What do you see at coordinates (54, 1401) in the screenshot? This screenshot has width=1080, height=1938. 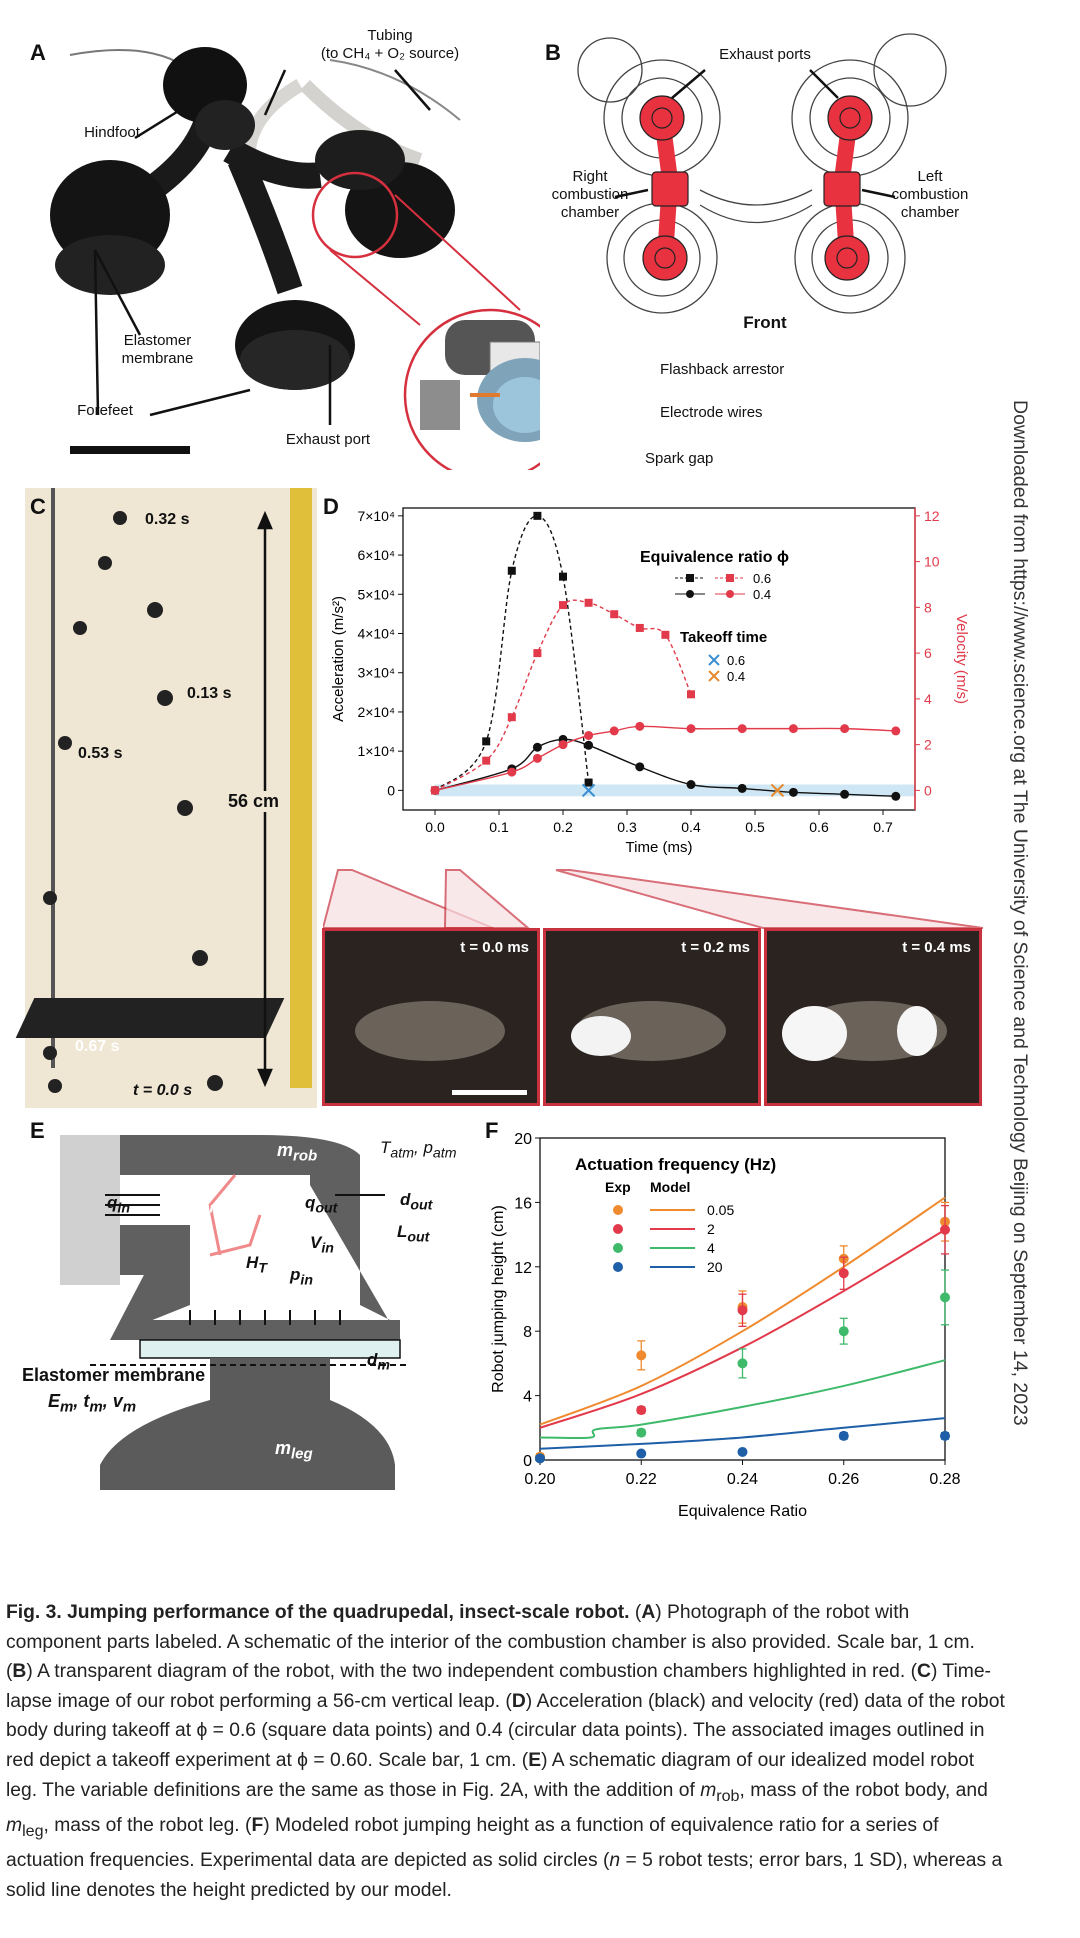 I see `membrane-e: E` at bounding box center [54, 1401].